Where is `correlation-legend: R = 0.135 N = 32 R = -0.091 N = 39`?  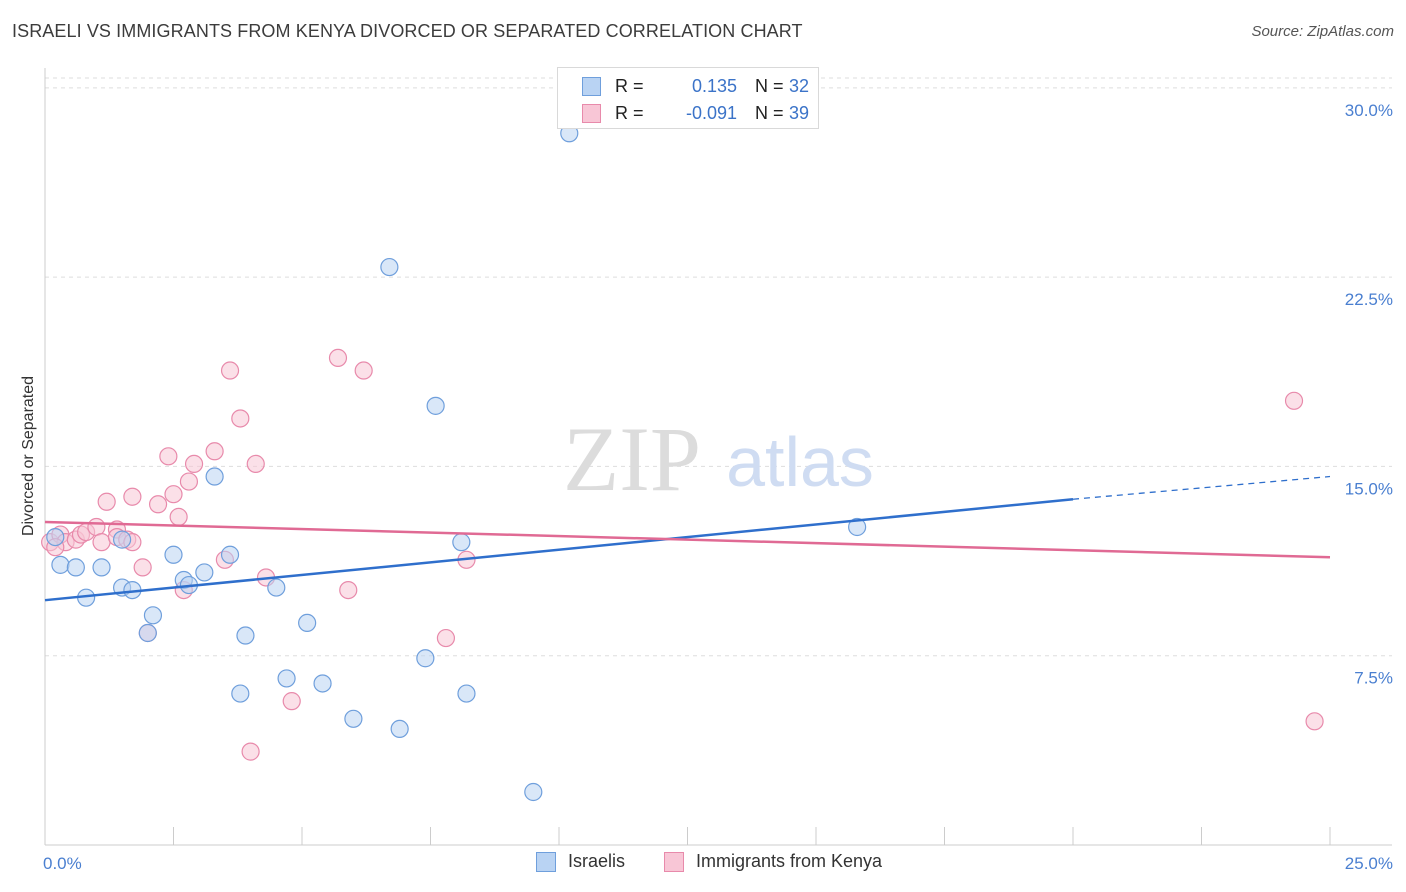
correlation-legend: R = 0.135 N = 32 R = -0.091 N = 39 is located at coordinates (688, 98).